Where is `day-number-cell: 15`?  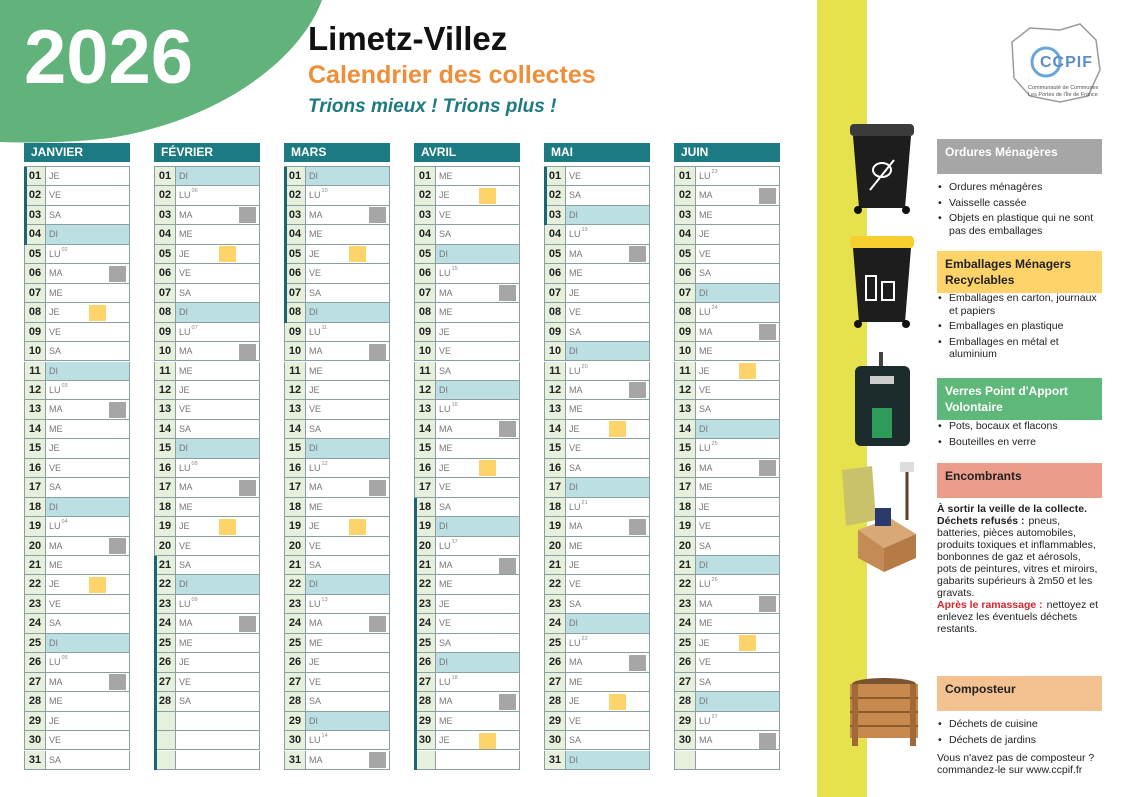
day-number-cell: 15 is located at coordinates (165, 448).